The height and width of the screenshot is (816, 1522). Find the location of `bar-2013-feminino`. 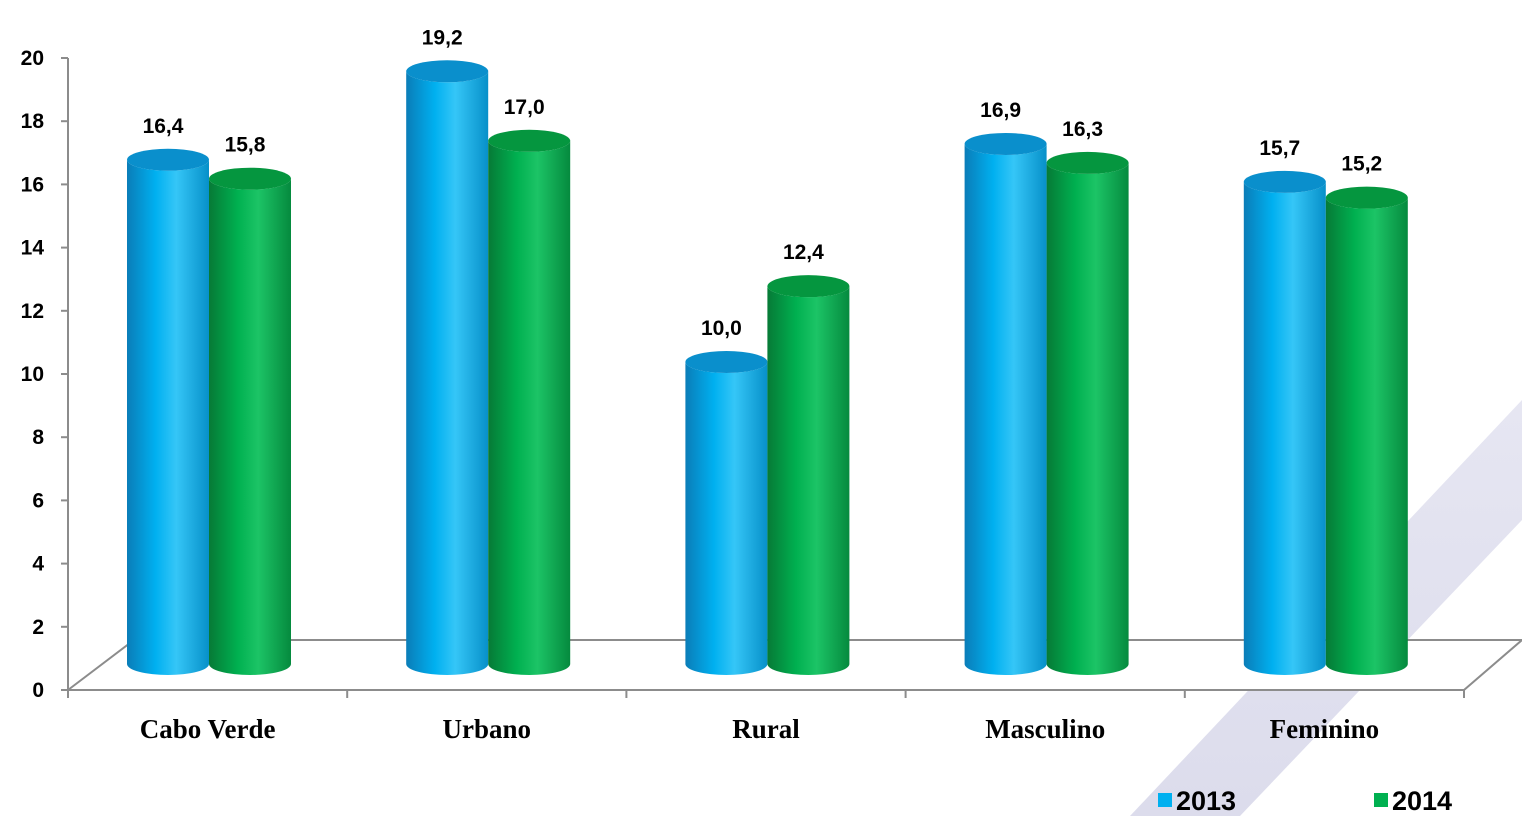

bar-2013-feminino is located at coordinates (1284, 423).